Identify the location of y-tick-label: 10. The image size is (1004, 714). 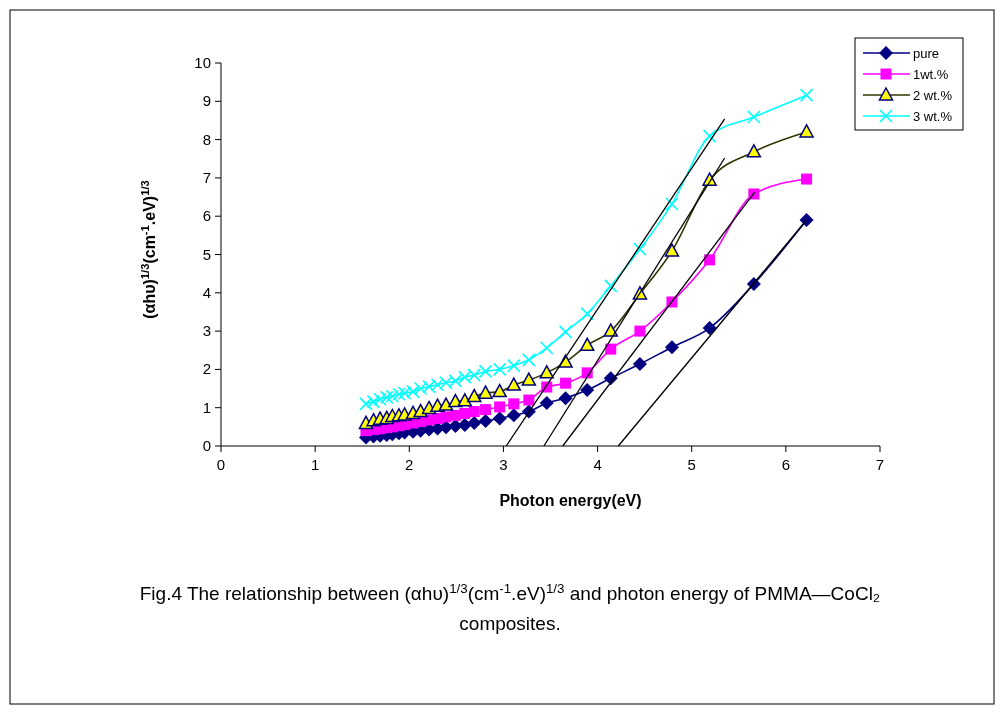
(202, 62).